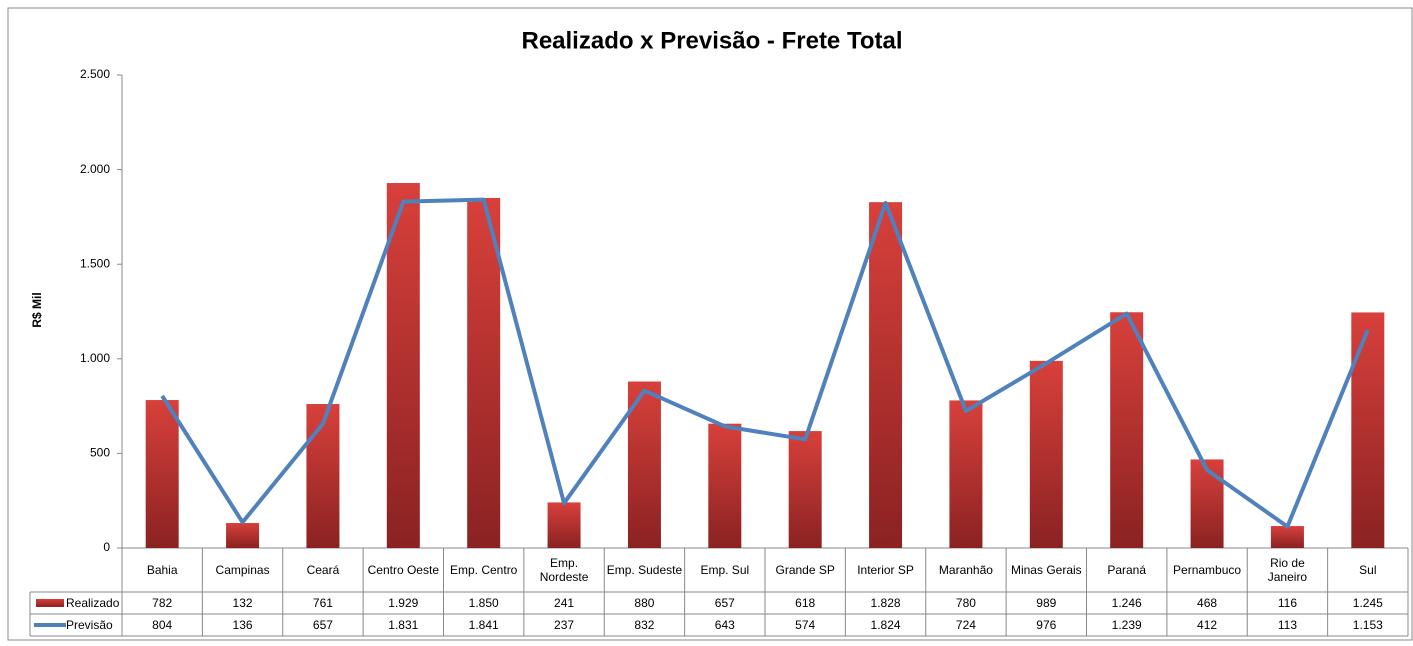 This screenshot has height=646, width=1413. What do you see at coordinates (886, 603) in the screenshot?
I see `value-label: 1.828` at bounding box center [886, 603].